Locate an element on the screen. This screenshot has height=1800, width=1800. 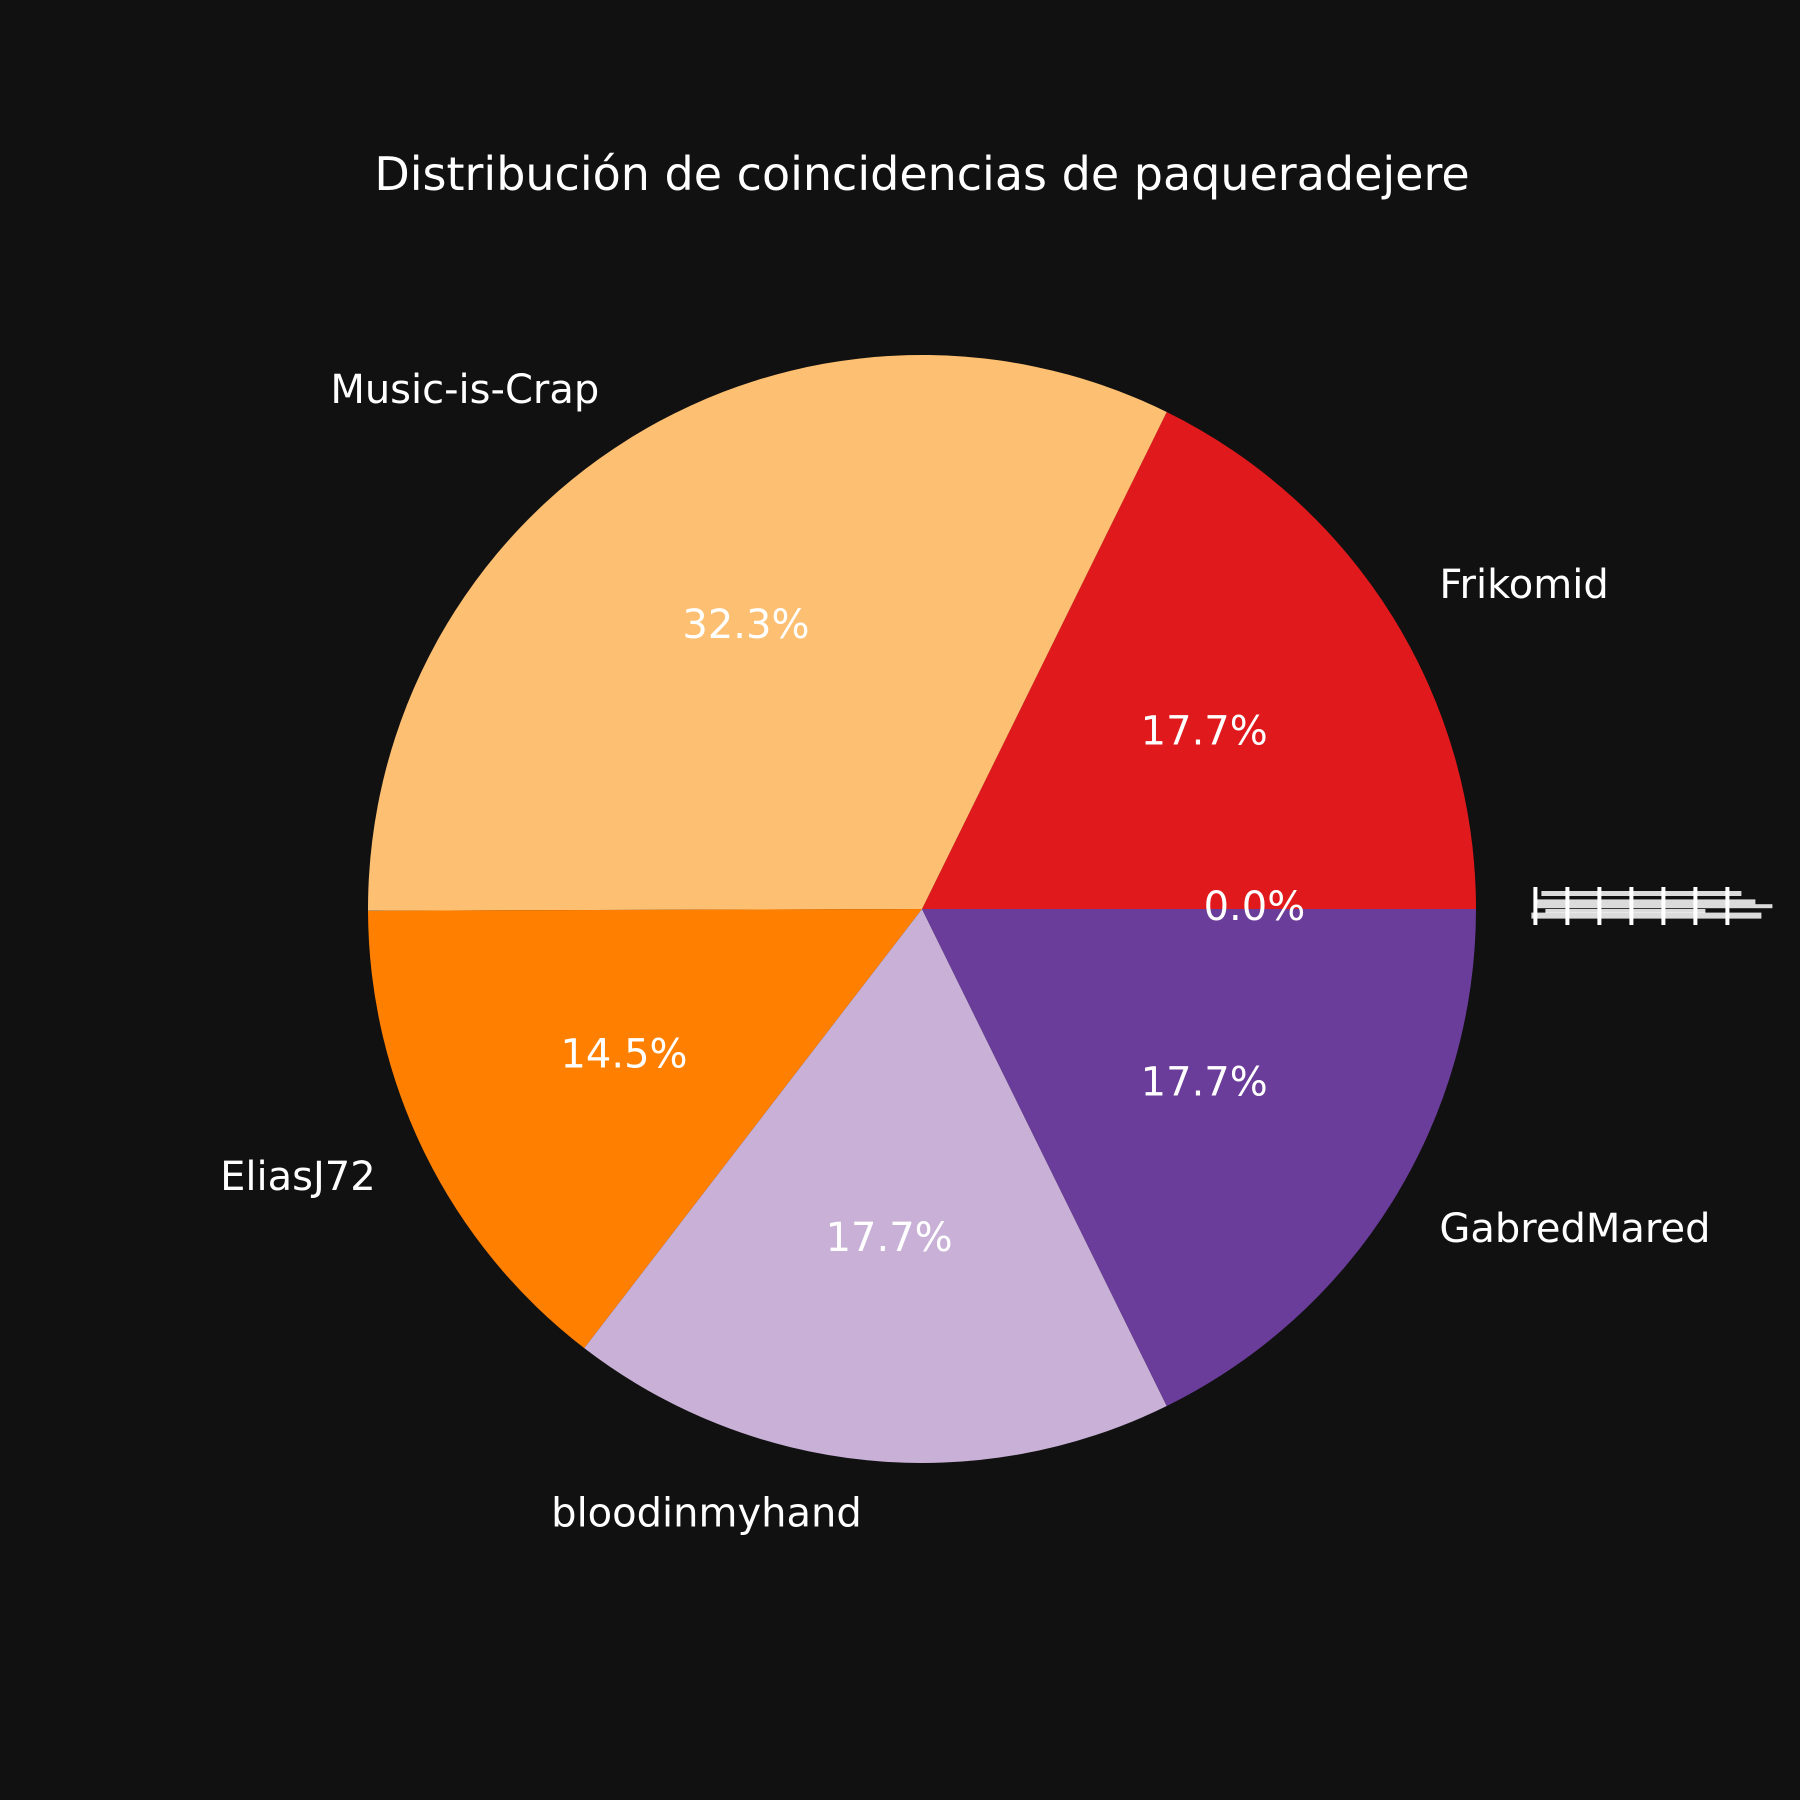
slice-label-bloodinmyhand: bloodinmyhand is located at coordinates (706, 1513).